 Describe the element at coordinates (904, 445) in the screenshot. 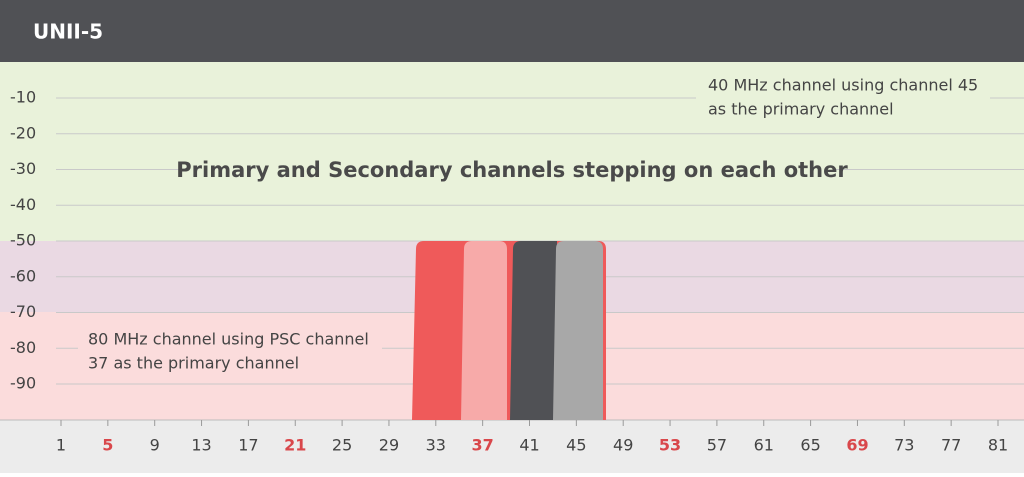

I see `x-tick-label: 73` at that location.